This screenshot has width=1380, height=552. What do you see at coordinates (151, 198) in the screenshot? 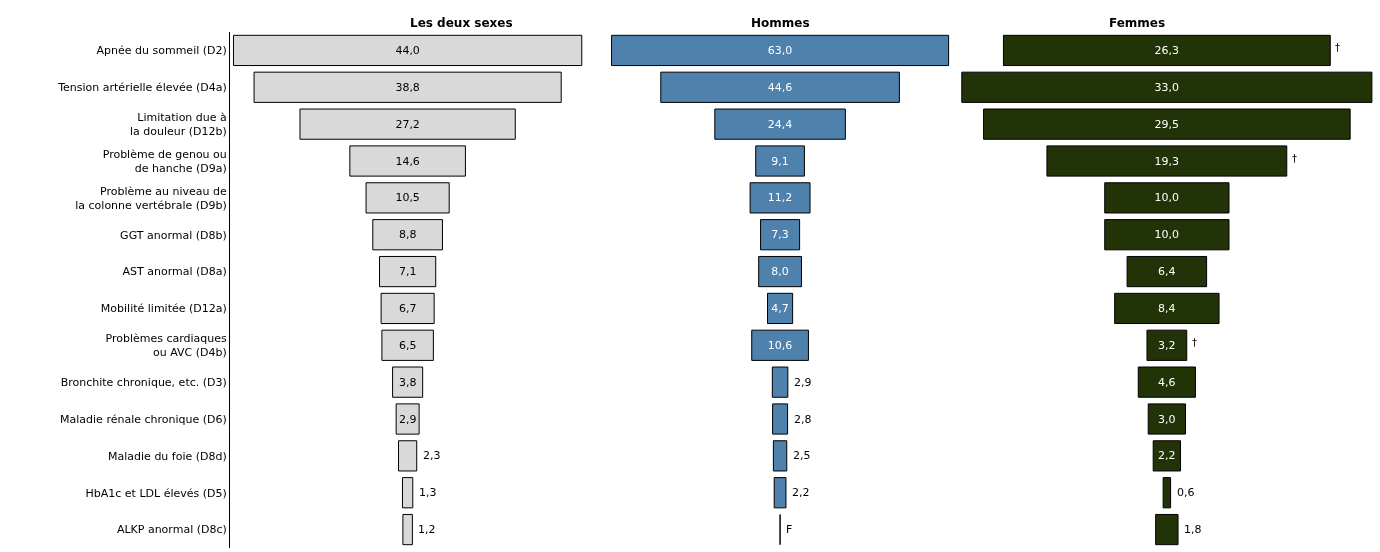
I see `category-label: Problème au niveau de la colonne vertébrale (D9b)` at bounding box center [151, 198].